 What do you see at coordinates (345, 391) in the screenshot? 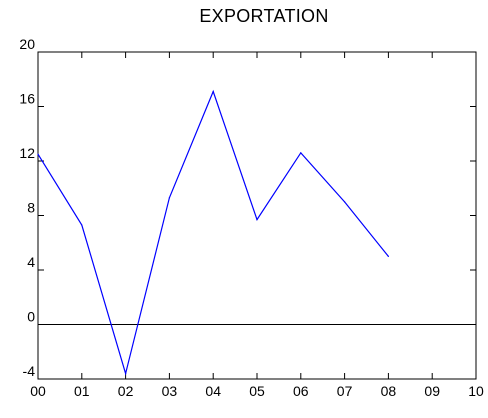
I see `x-tick-label: 07` at bounding box center [345, 391].